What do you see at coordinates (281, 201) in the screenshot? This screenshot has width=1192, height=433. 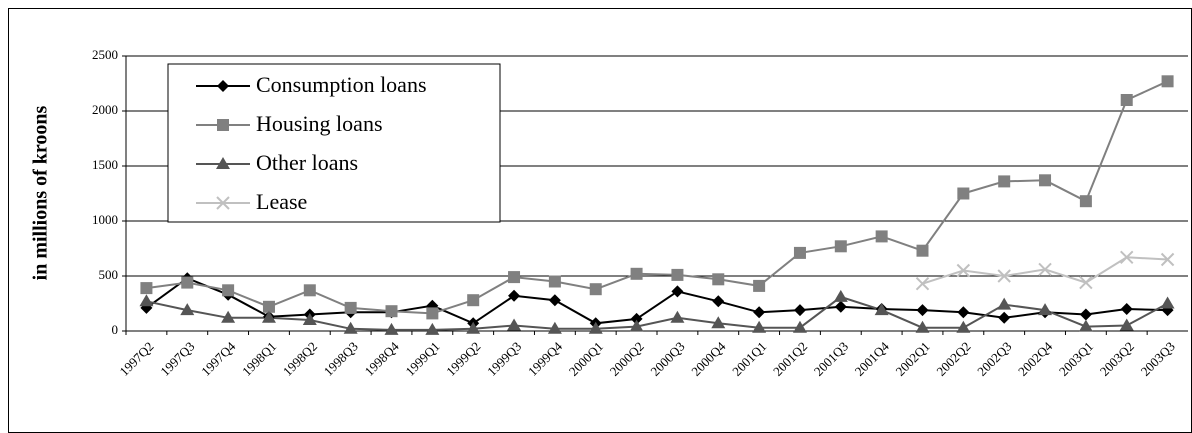 I see `legend-label: Lease` at bounding box center [281, 201].